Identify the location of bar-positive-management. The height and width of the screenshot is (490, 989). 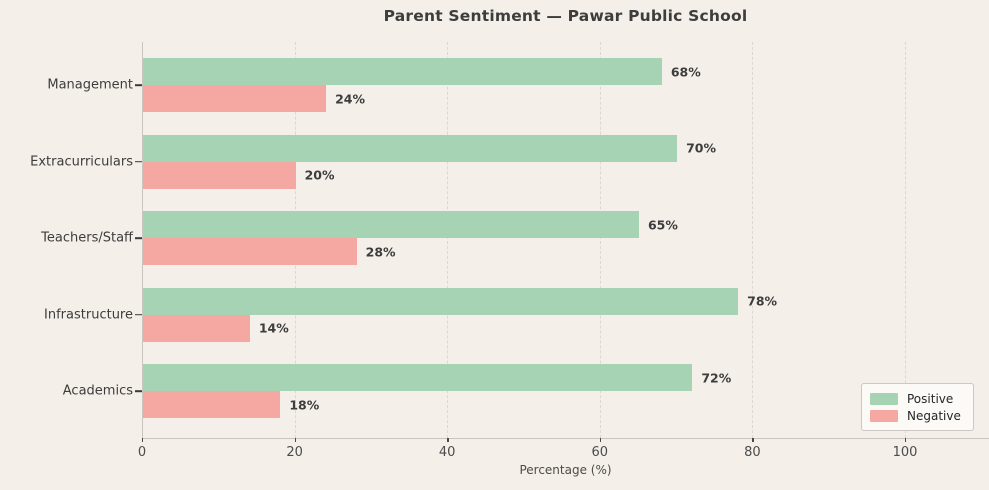
(402, 71).